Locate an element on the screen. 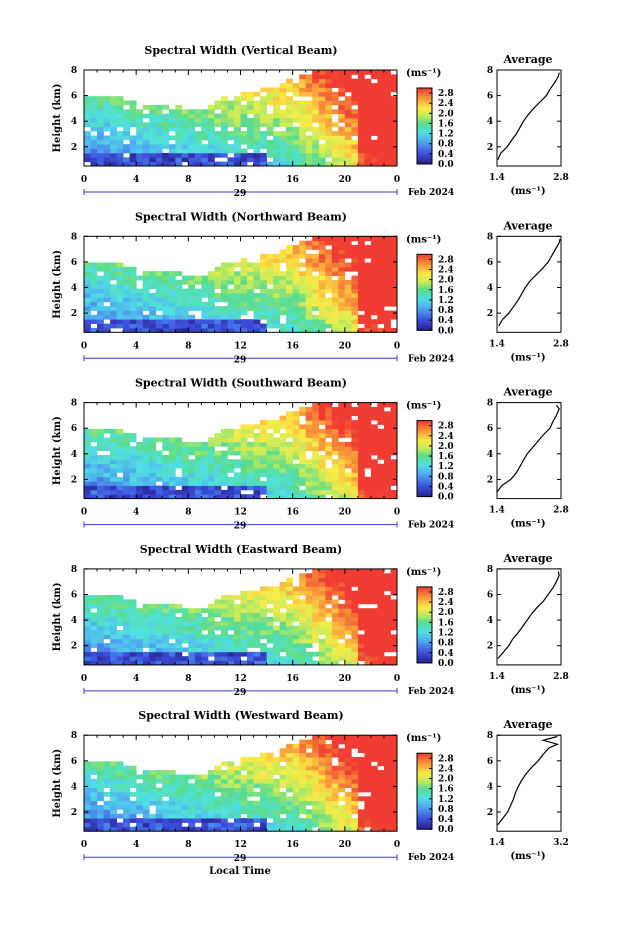 The image size is (618, 929). x-axis-label: Local Time is located at coordinates (240, 871).